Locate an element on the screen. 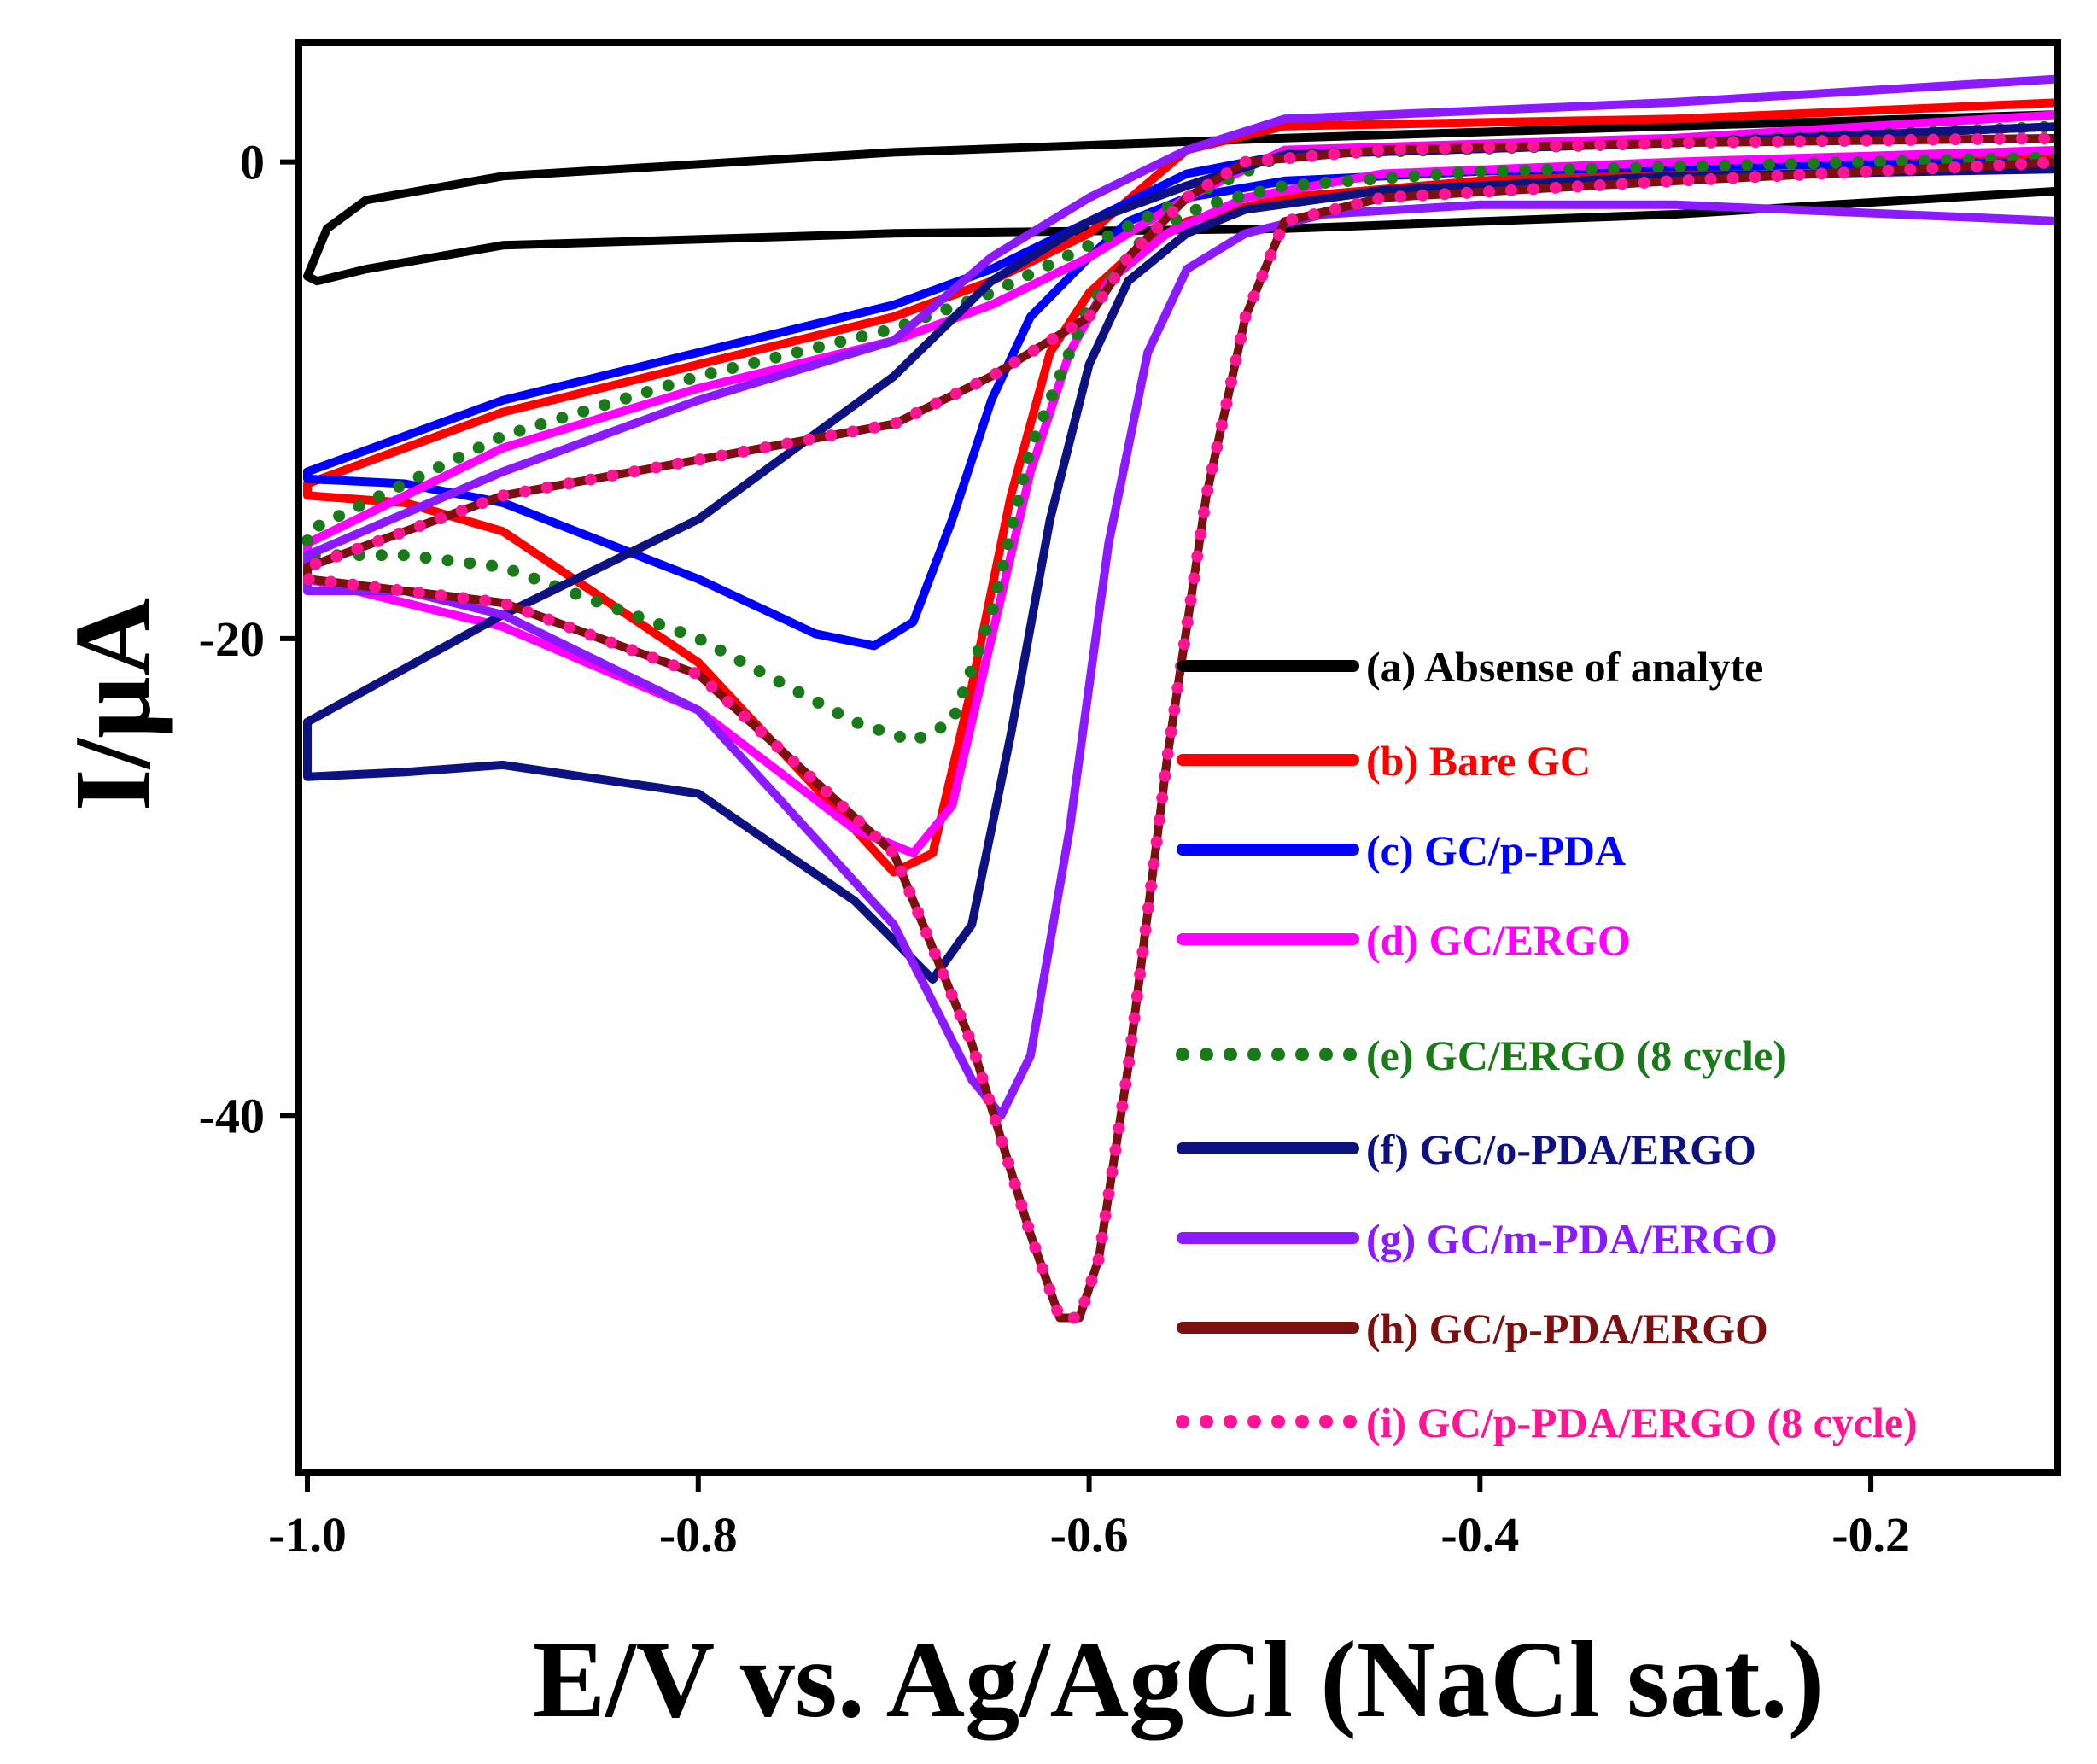  y-tick-label: -40 is located at coordinates (232, 1115).